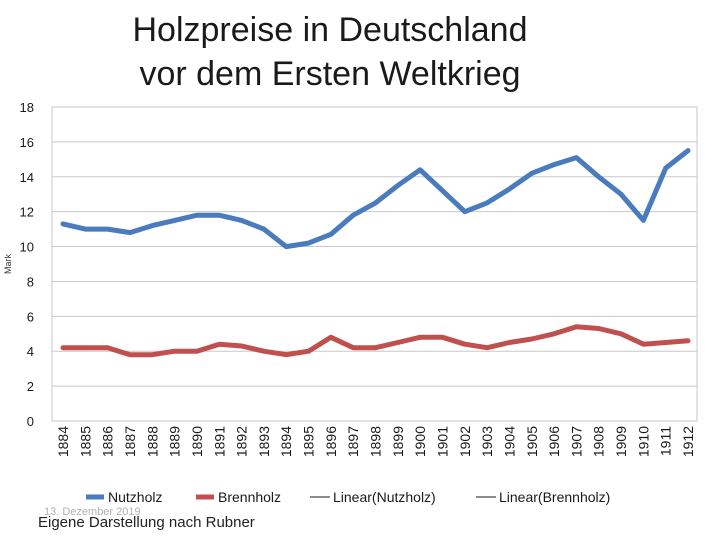 The image size is (720, 540). Describe the element at coordinates (576, 441) in the screenshot. I see `x-tick-label: 1907` at that location.